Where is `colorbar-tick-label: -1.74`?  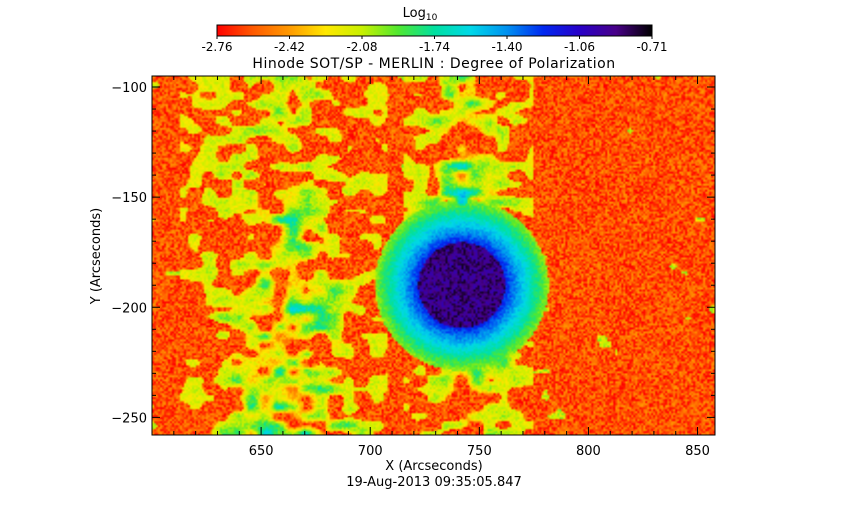
colorbar-tick-label: -1.74 is located at coordinates (434, 47).